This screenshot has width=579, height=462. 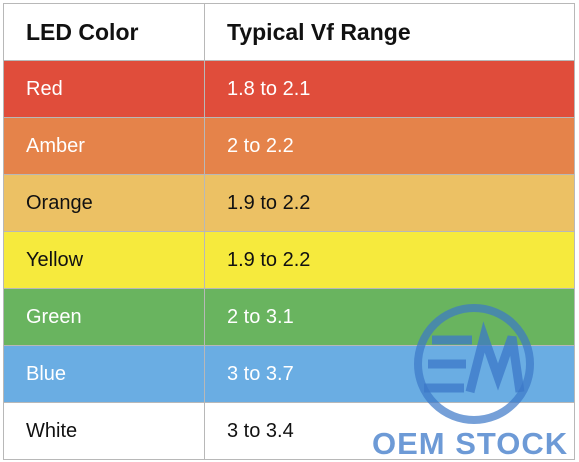 I want to click on cell: 2 to 3.1, so click(x=389, y=317).